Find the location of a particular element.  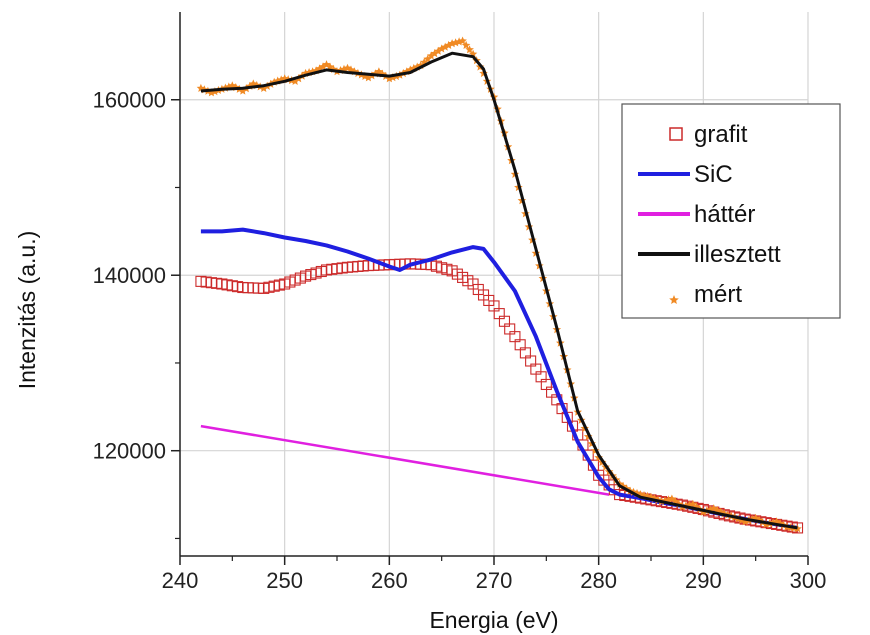

y-tick-label: 140000 is located at coordinates (129, 275).